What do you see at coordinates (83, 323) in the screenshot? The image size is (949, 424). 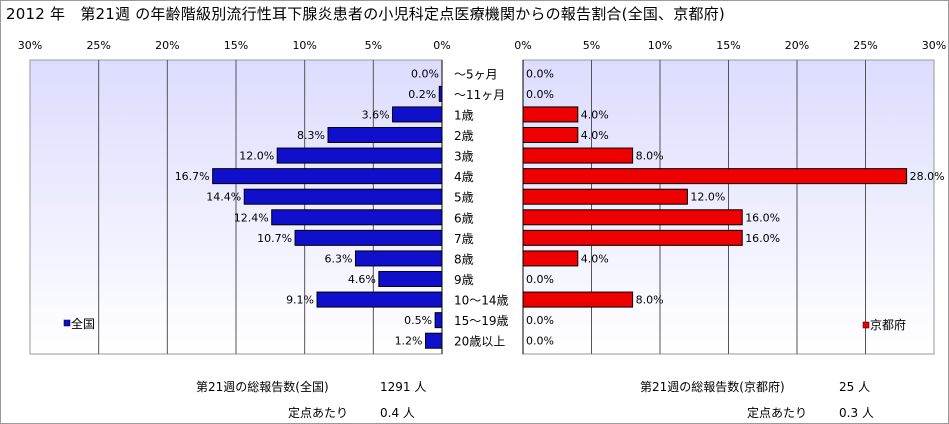 I see `national-legend-label: 全国` at bounding box center [83, 323].